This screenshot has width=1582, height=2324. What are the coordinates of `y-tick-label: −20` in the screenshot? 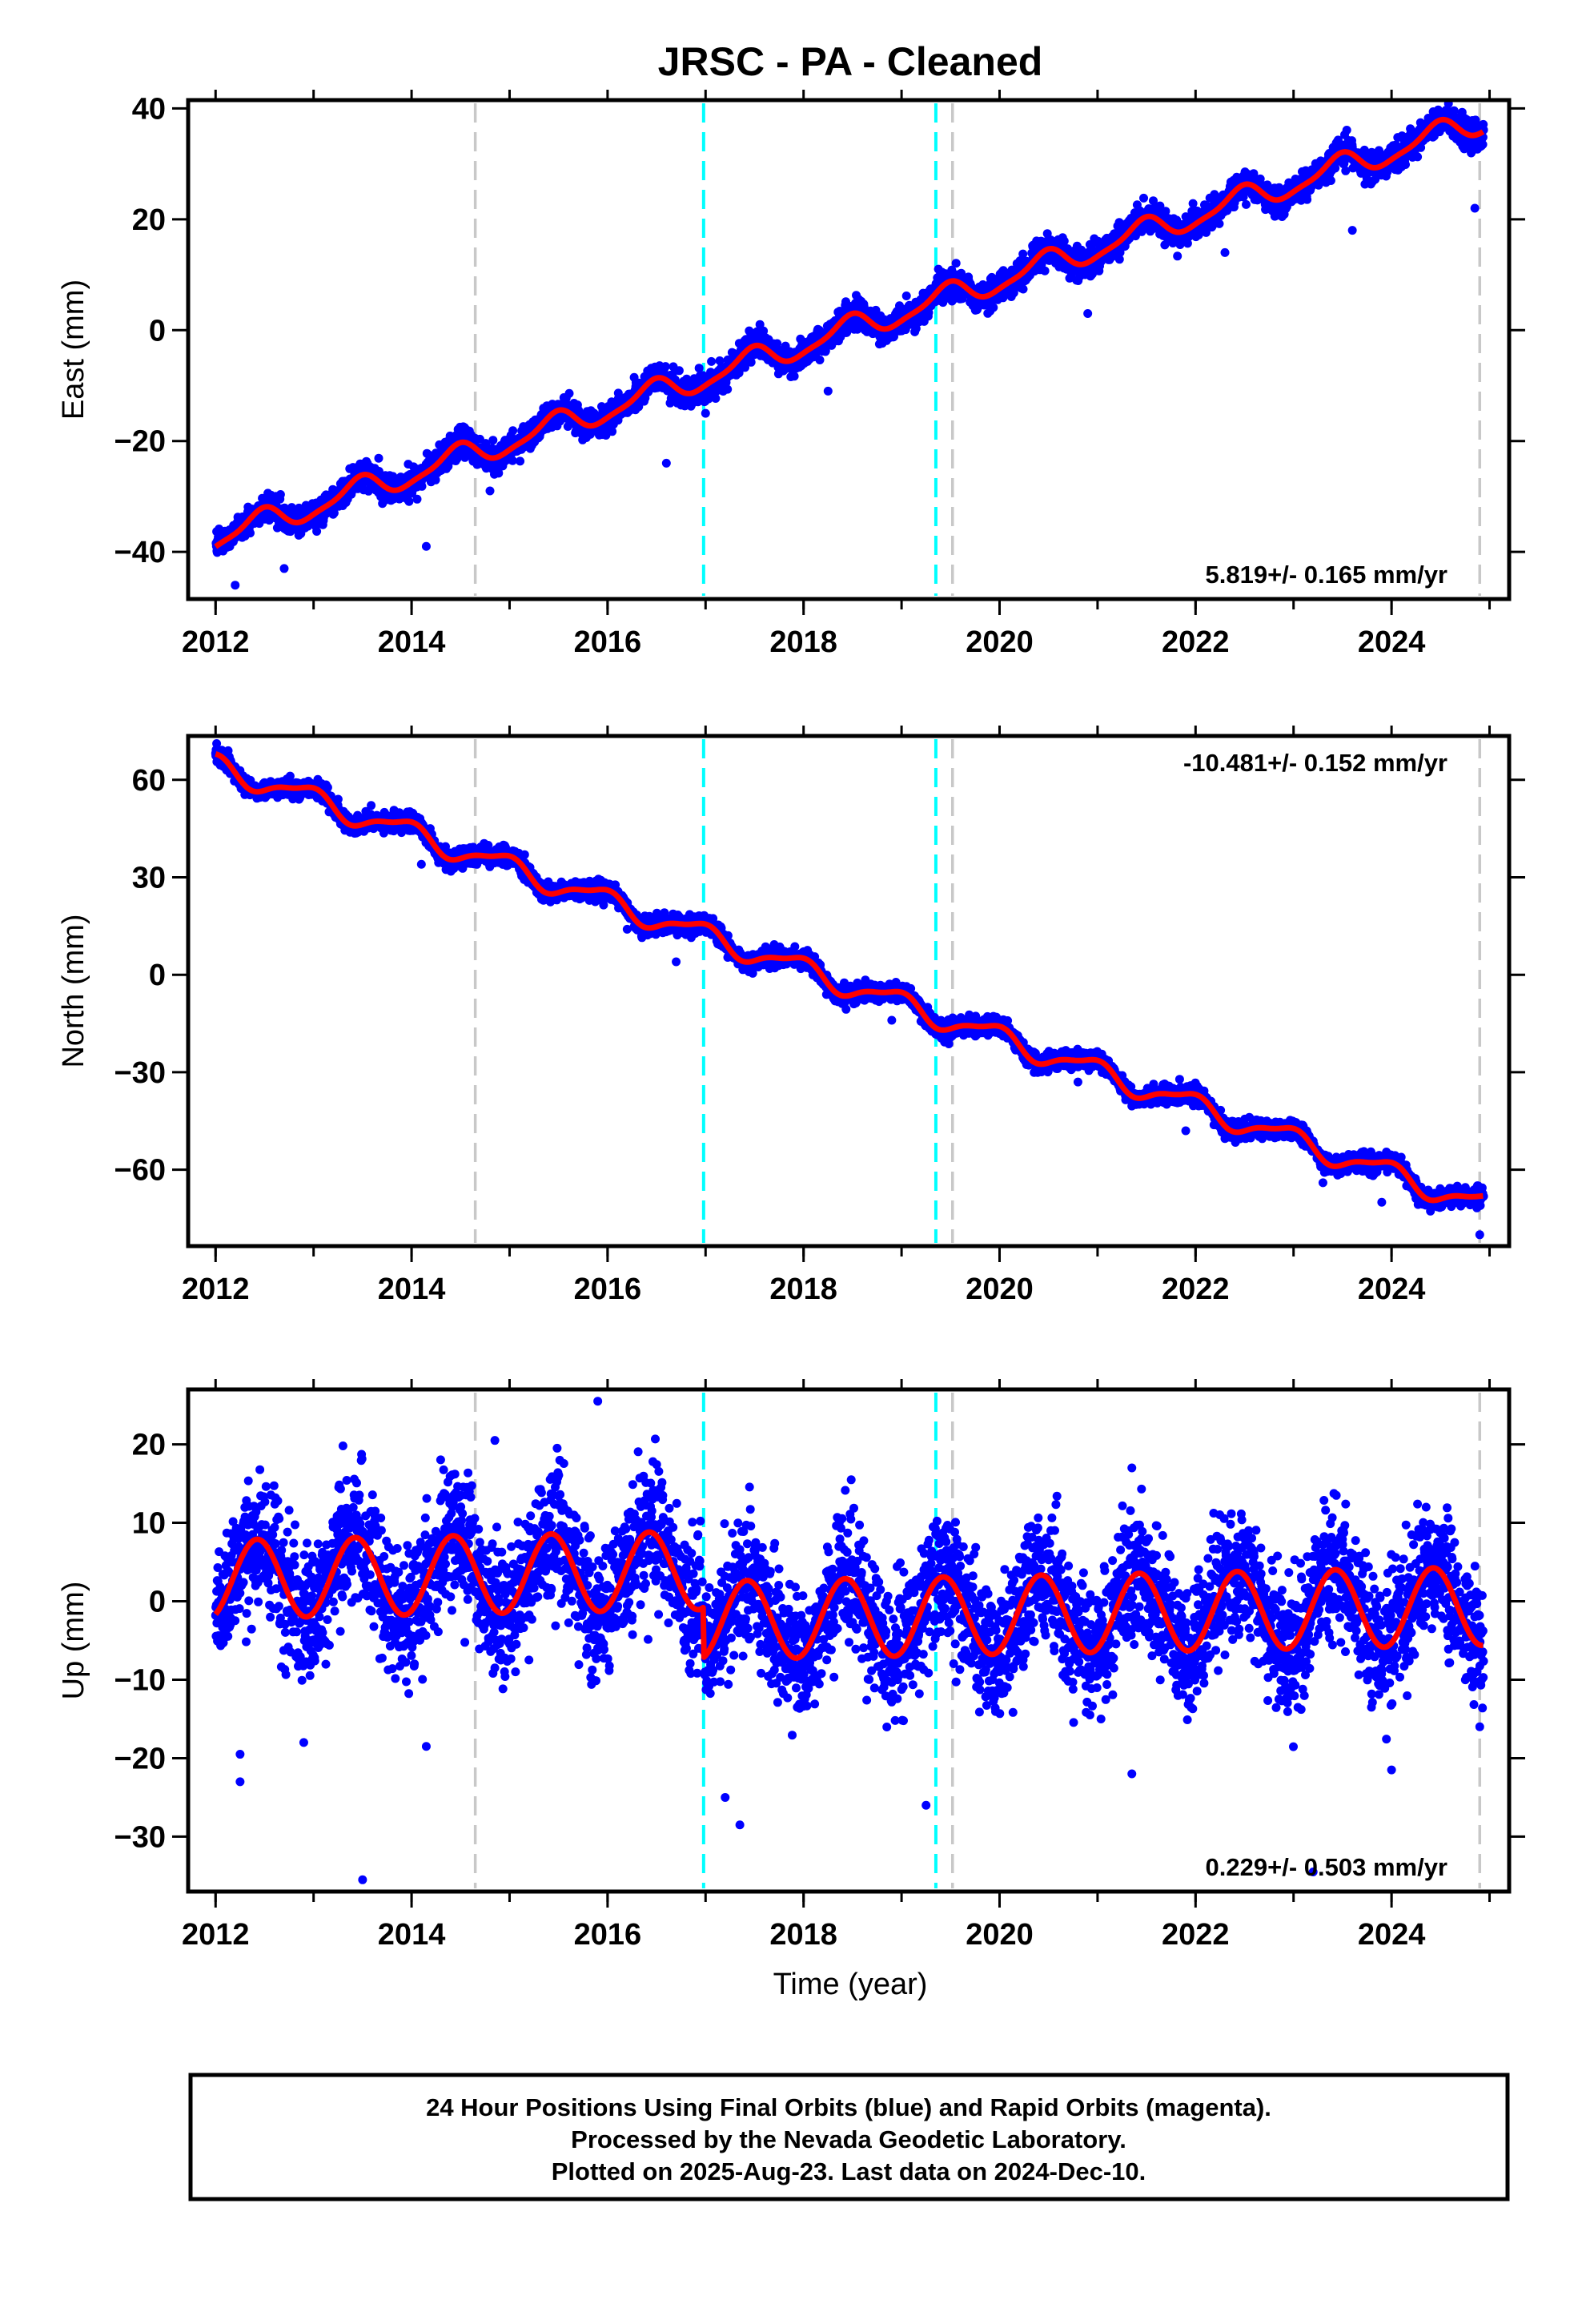 It's located at (140, 442).